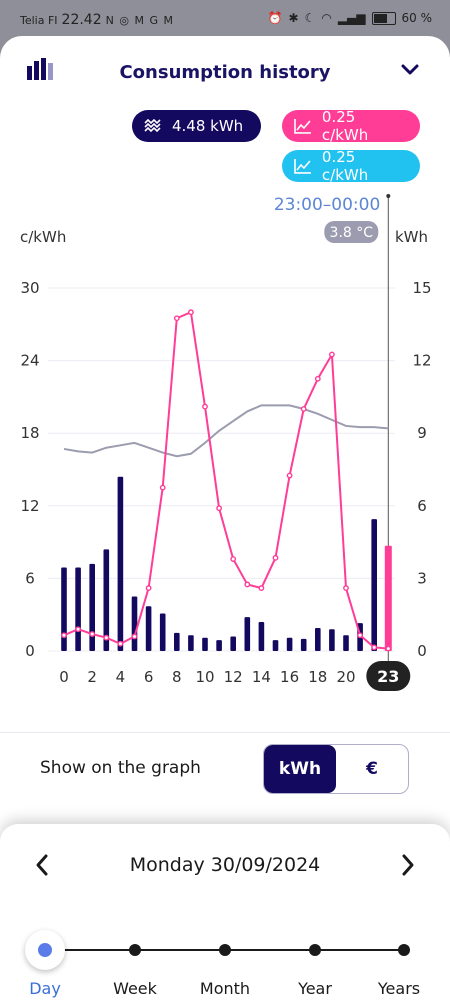 The width and height of the screenshot is (450, 1000). Describe the element at coordinates (422, 506) in the screenshot. I see `right-tick-label: 6` at that location.